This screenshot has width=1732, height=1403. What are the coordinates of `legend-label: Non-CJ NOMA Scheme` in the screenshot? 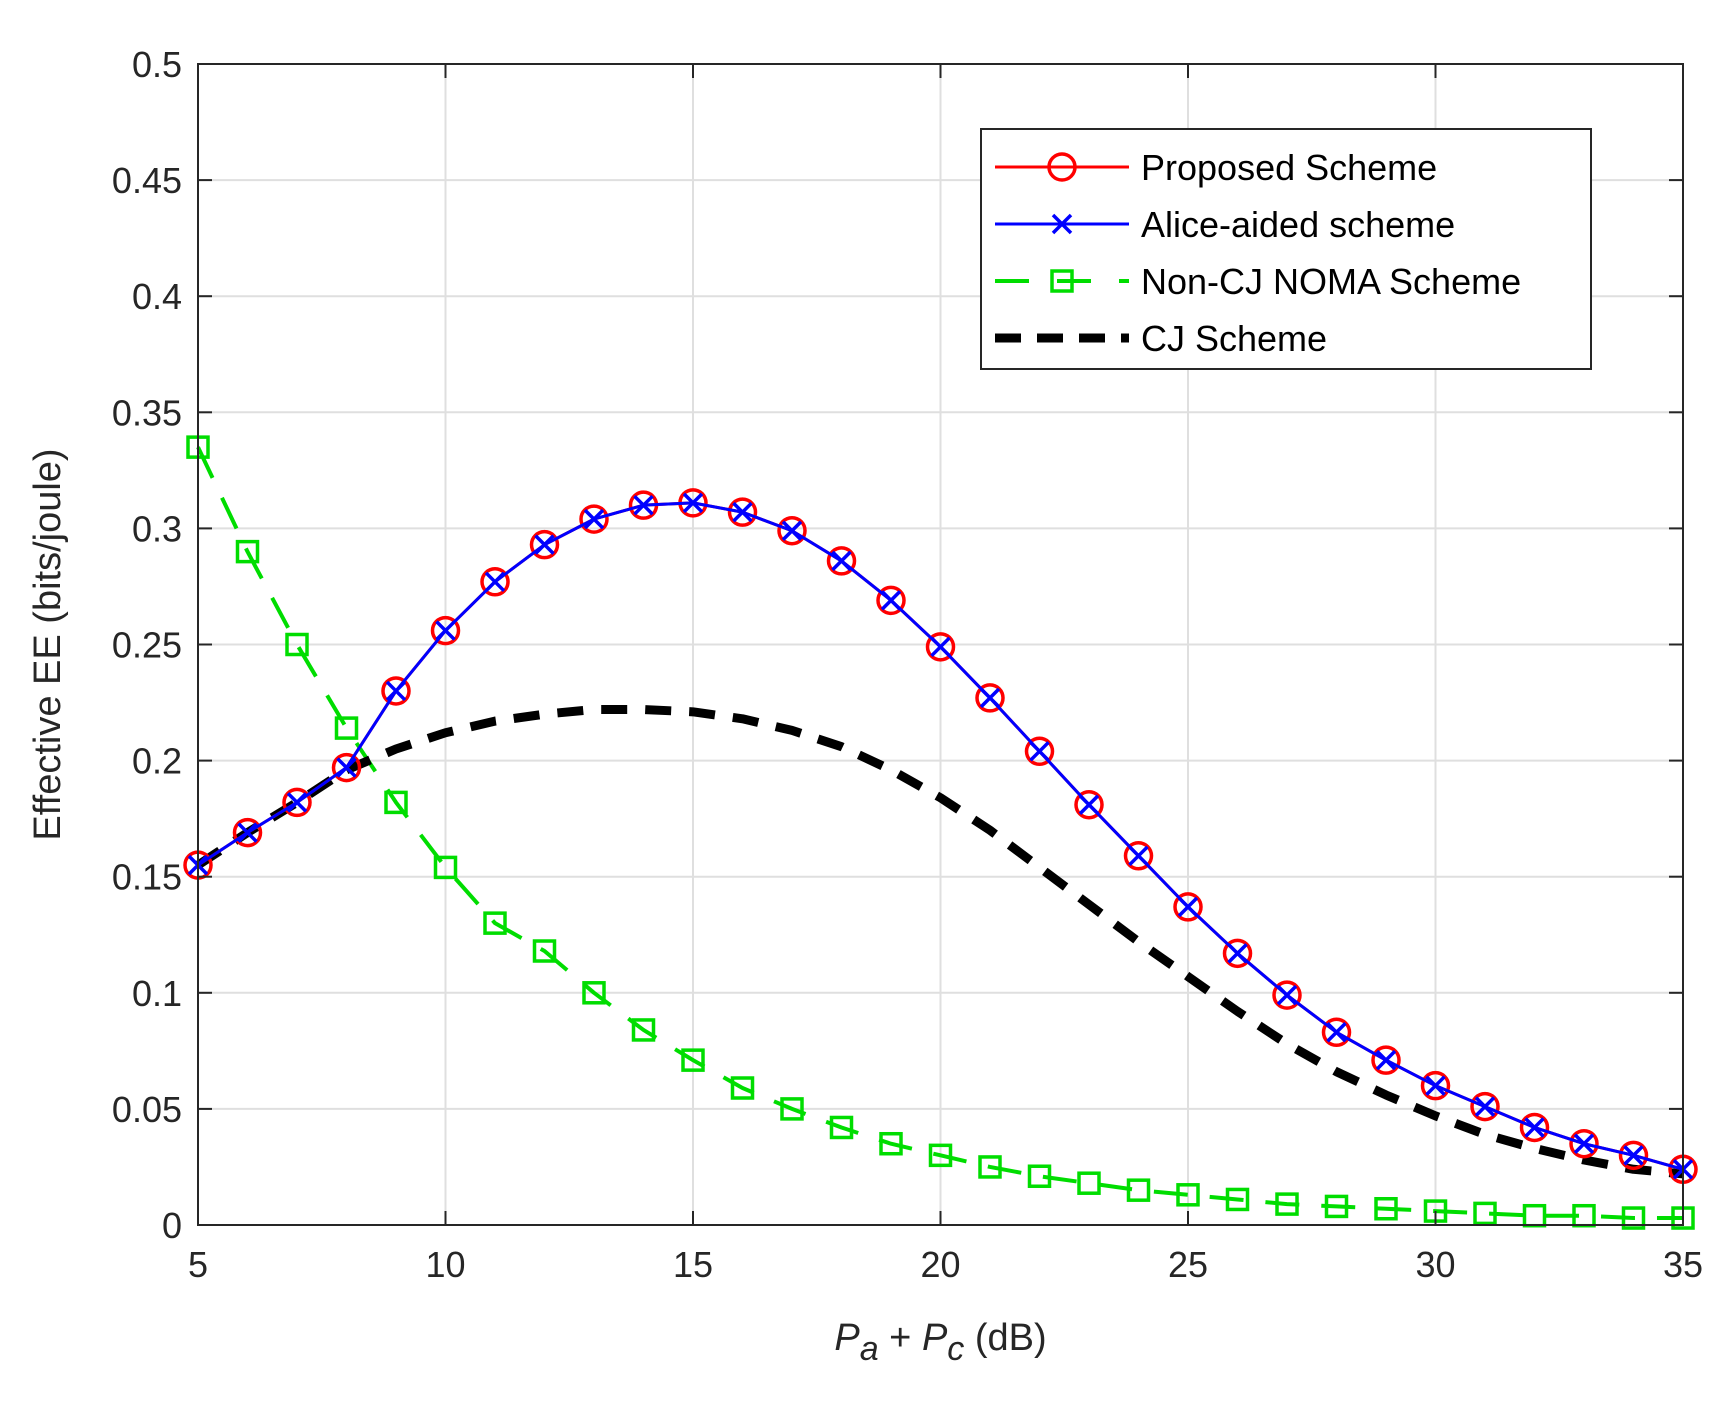 It's located at (1331, 281).